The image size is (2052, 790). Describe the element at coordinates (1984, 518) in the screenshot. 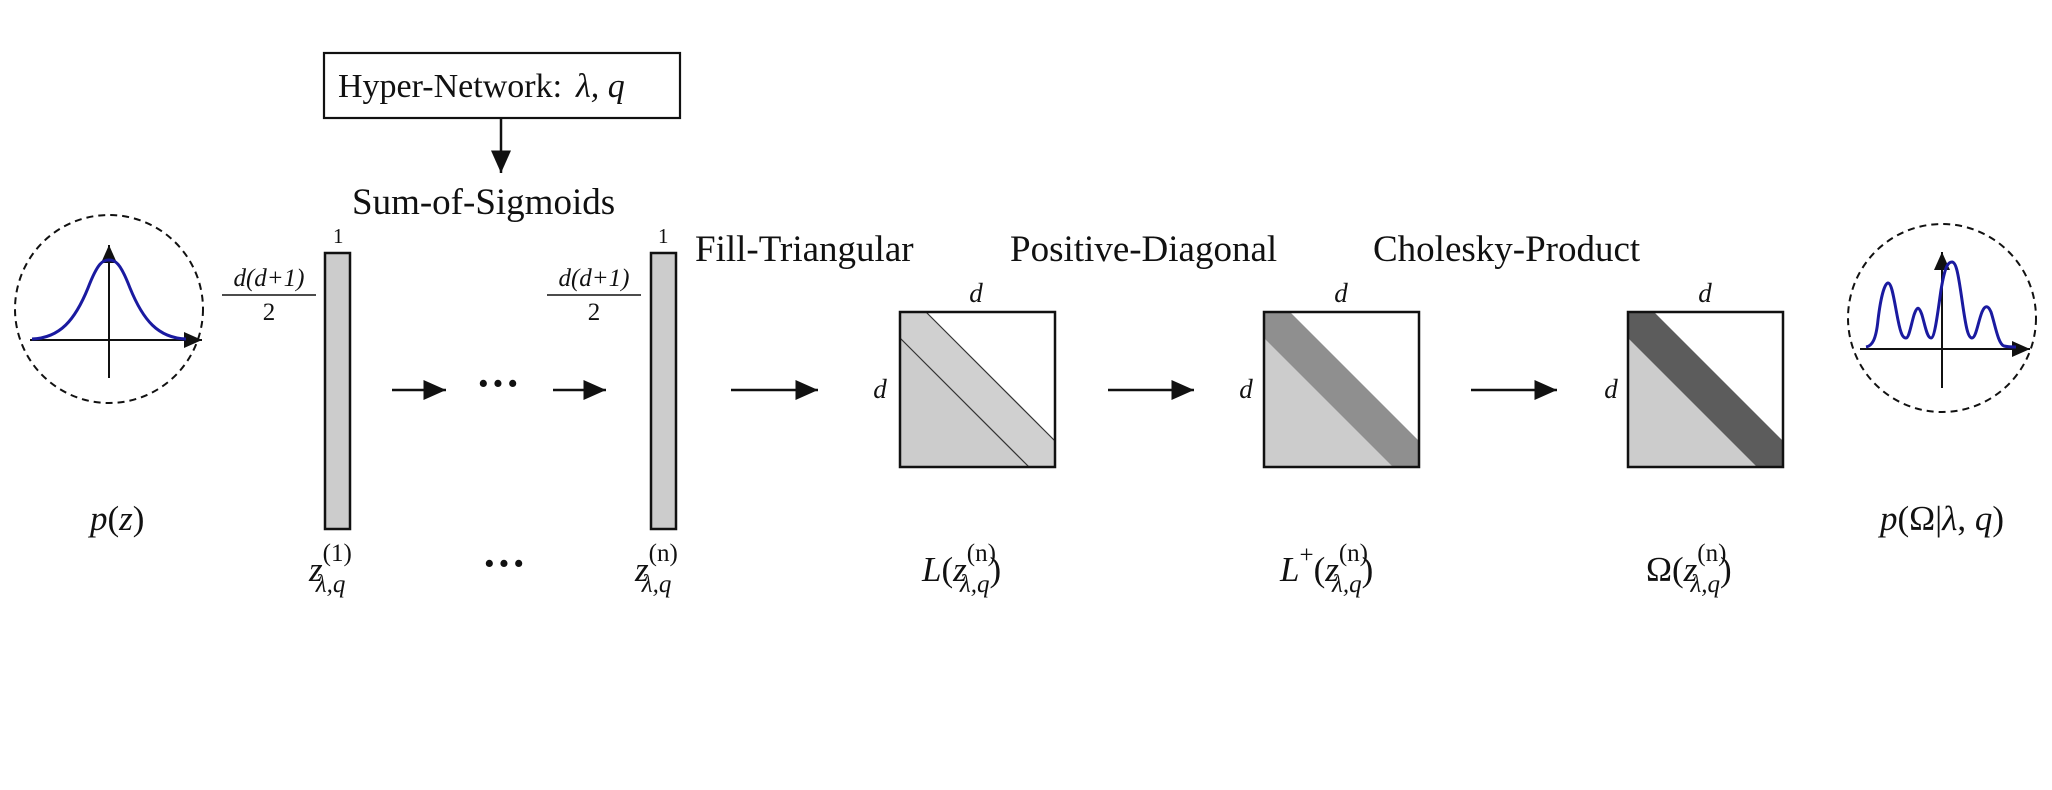

I see `target-q-symbol: q` at that location.